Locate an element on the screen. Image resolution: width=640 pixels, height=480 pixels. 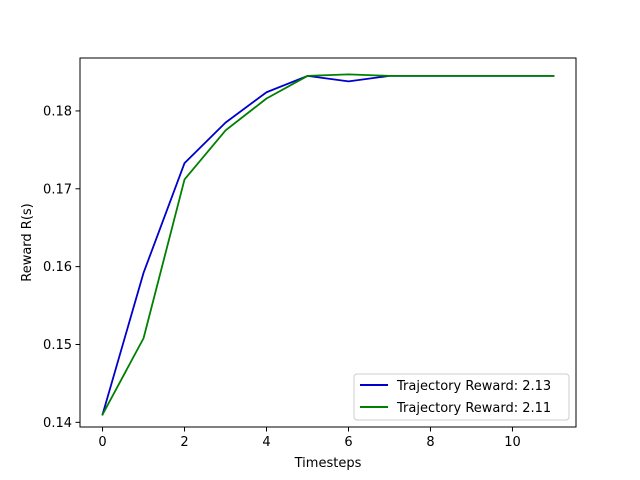
y-axis-label: Reward R(s) is located at coordinates (27, 242).